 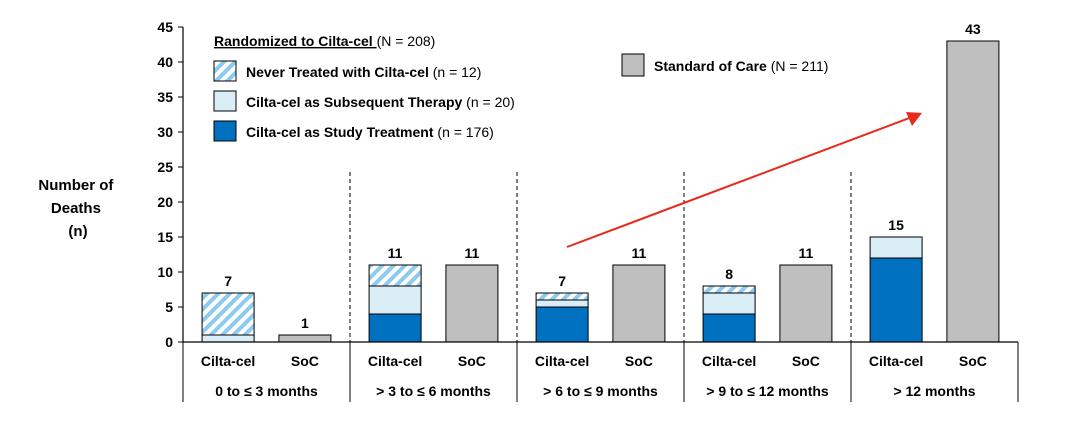 I want to click on y-axis-title: Number of Deaths (n), so click(x=77, y=208).